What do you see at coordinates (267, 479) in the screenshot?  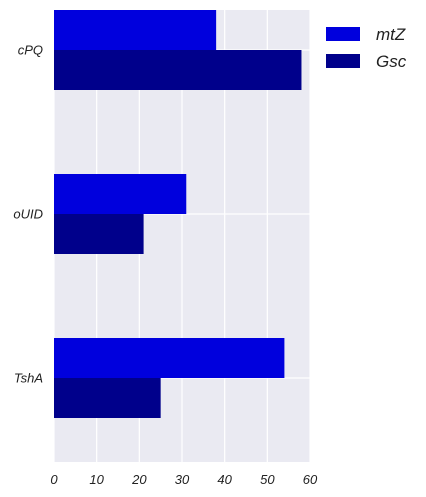 I see `x-tick-label: 50` at bounding box center [267, 479].